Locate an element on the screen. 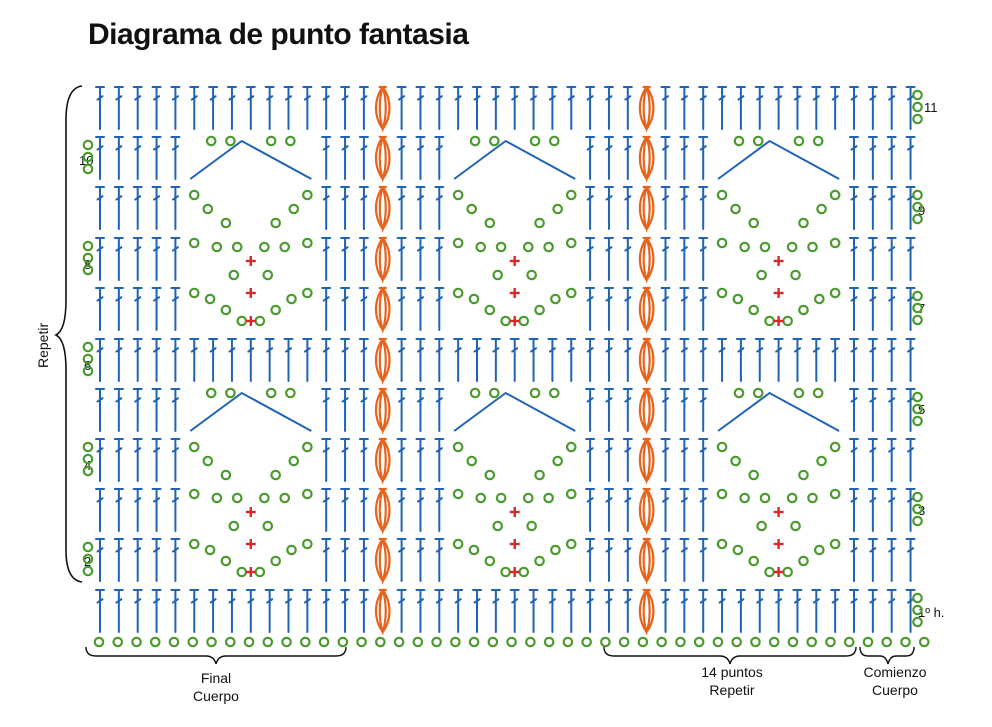 The image size is (992, 727). row-label-4: 4 is located at coordinates (87, 465).